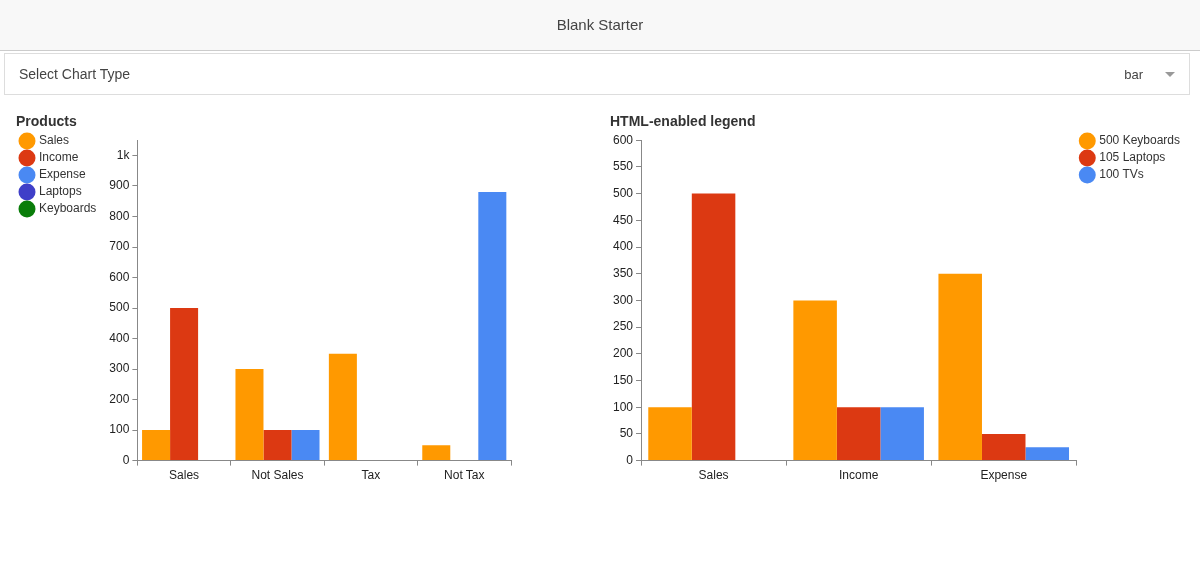 This screenshot has height=580, width=1200. What do you see at coordinates (626, 433) in the screenshot?
I see `y-tick-label: 50` at bounding box center [626, 433].